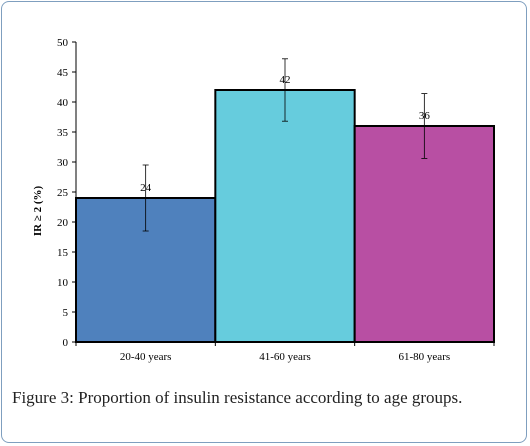 The width and height of the screenshot is (530, 446). Describe the element at coordinates (63, 73) in the screenshot. I see `y-tick-label-45: 45` at that location.